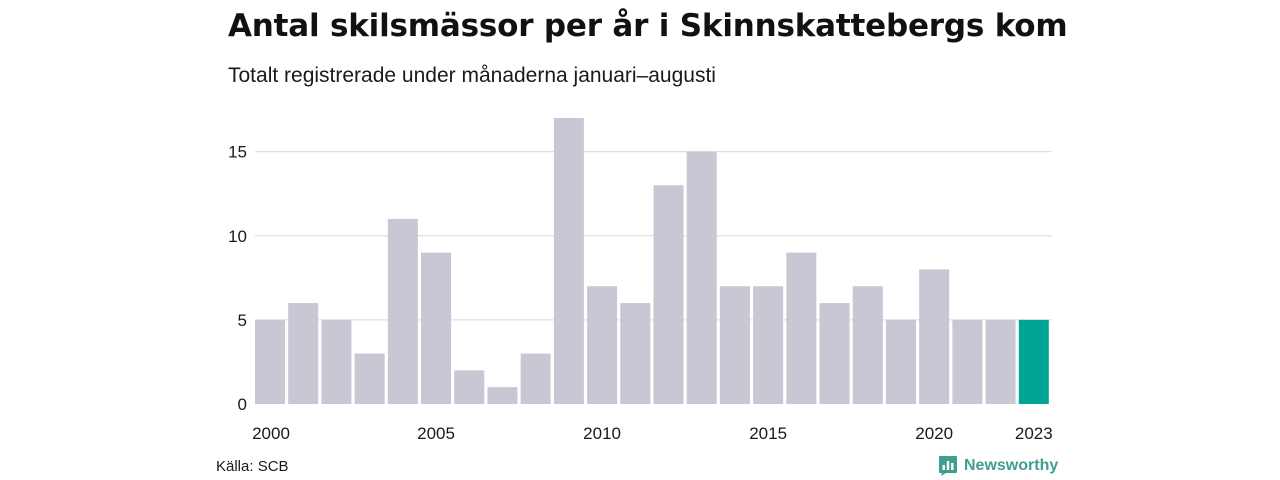  I want to click on bar-2006, so click(469, 387).